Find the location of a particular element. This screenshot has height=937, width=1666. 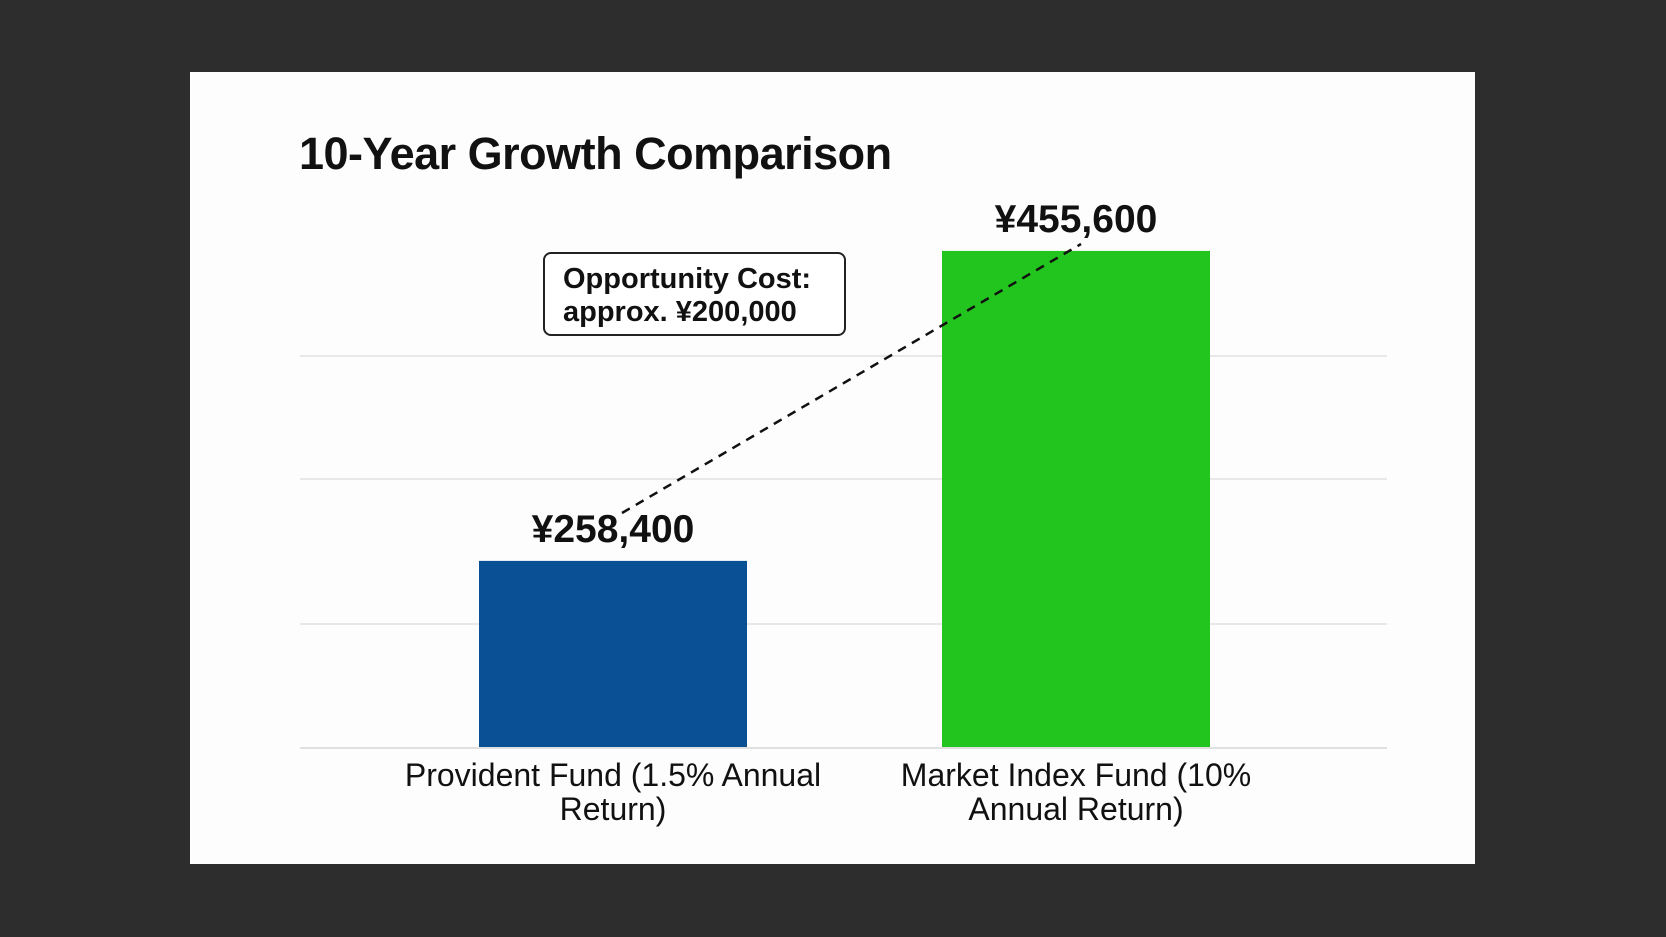

opportunity-cost-connector is located at coordinates (851, 378).